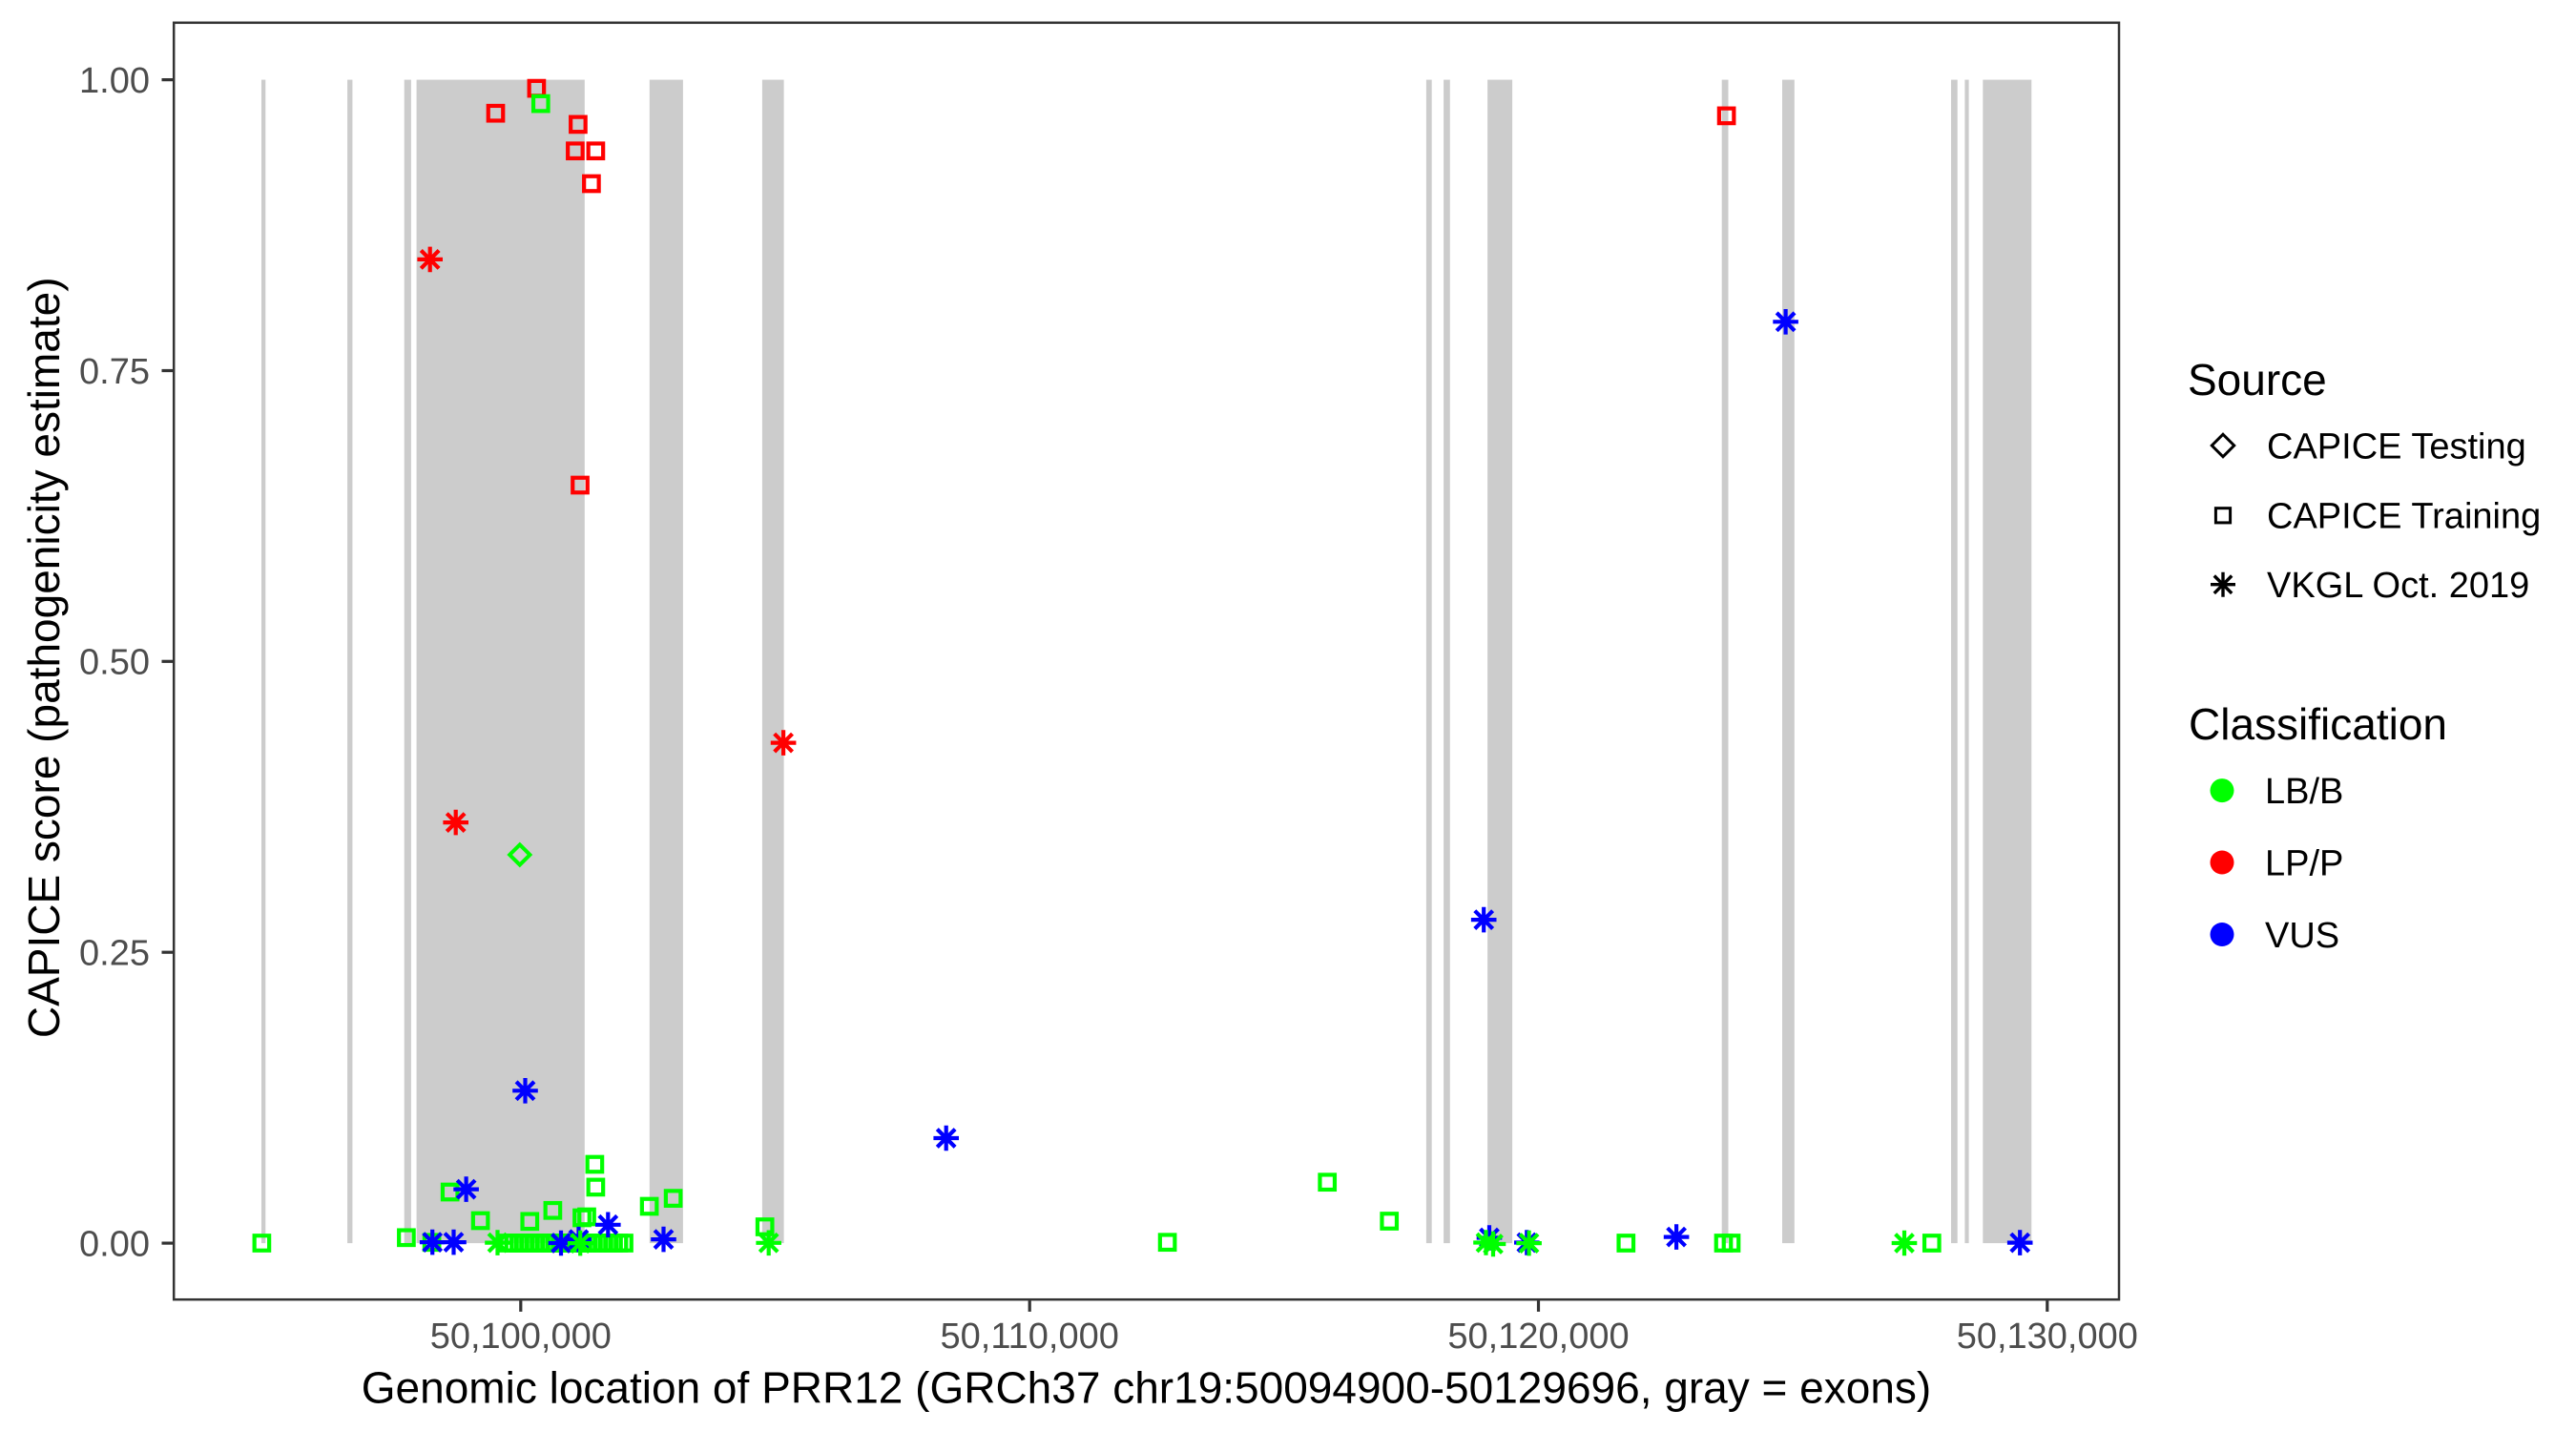  I want to click on svg-text: VUS, so click(2302, 936).